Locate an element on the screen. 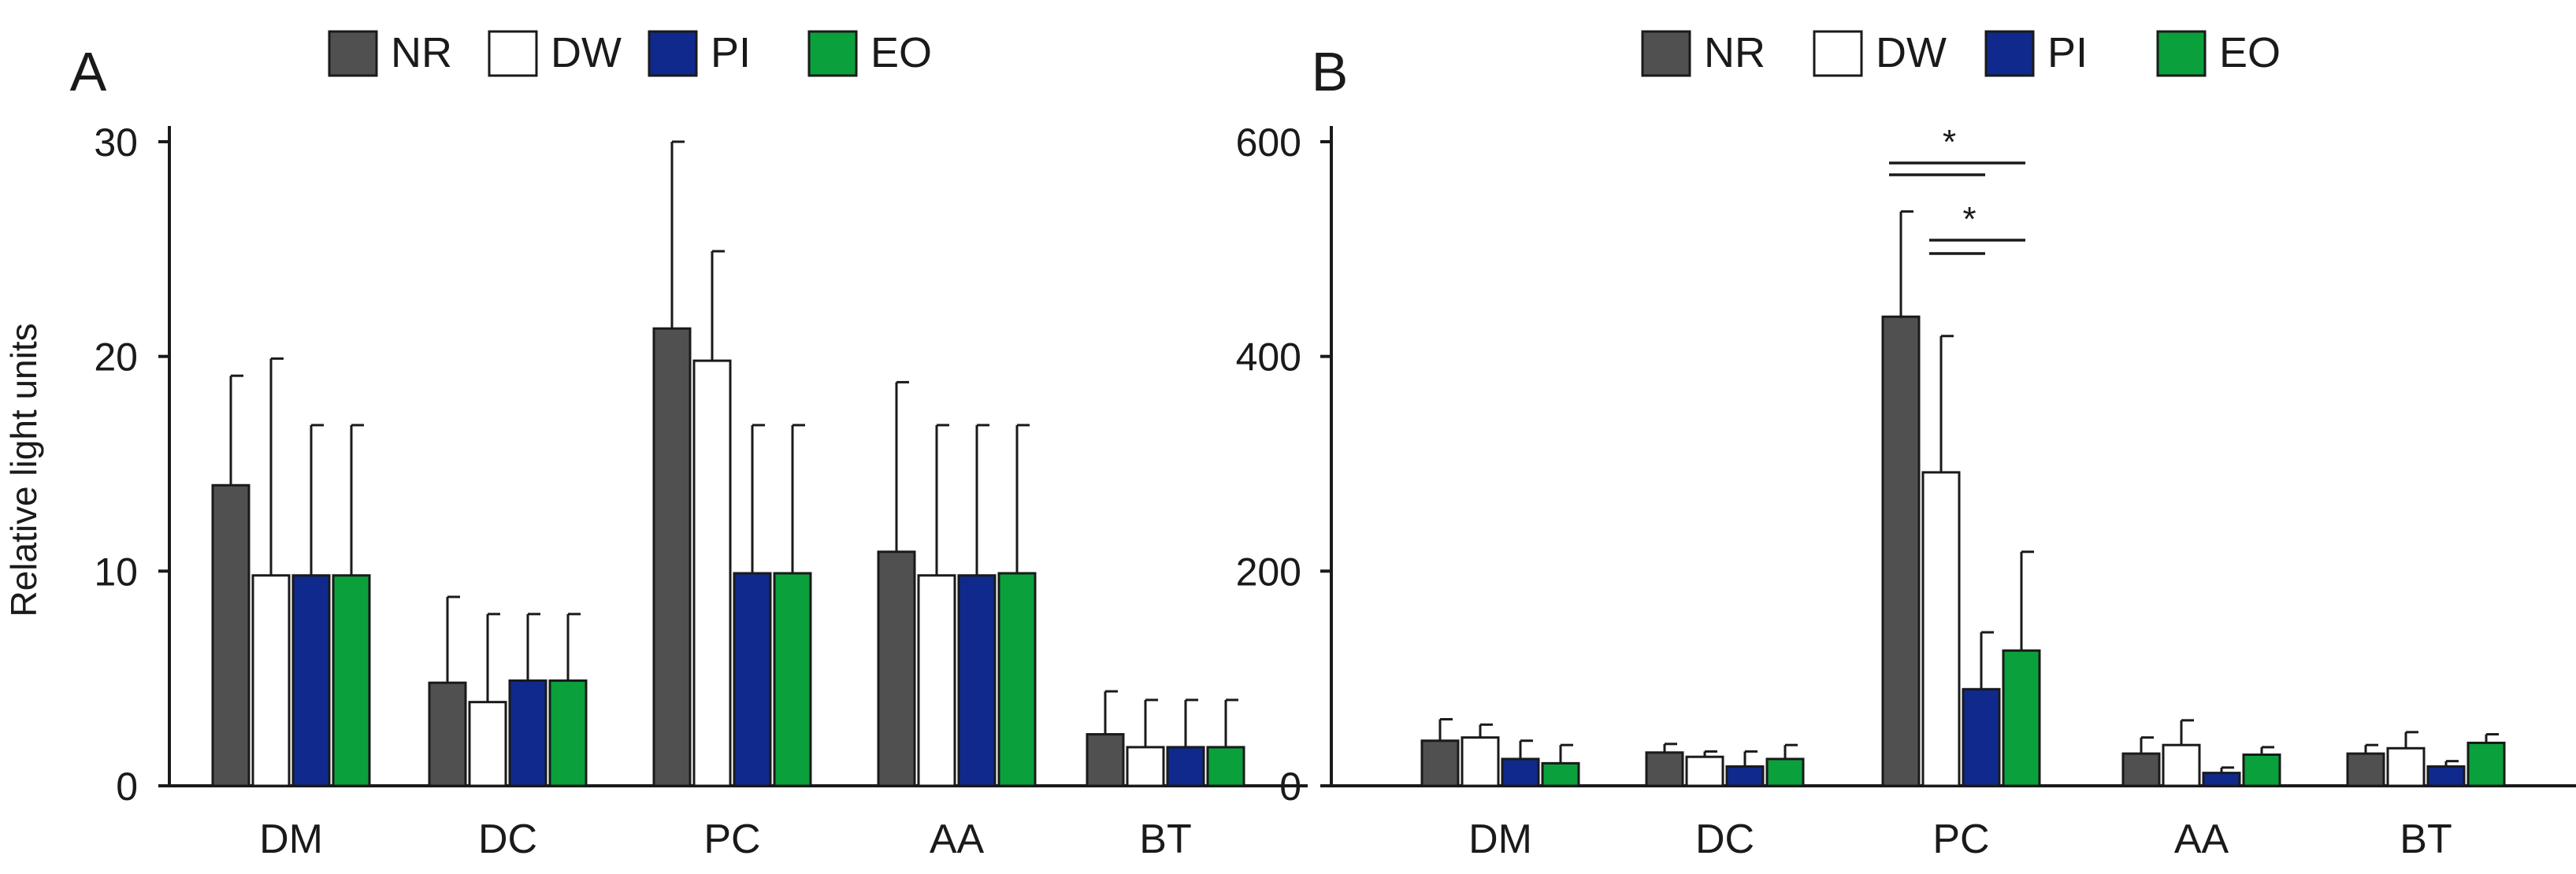  significance-annotations: ** is located at coordinates (1957, 189).